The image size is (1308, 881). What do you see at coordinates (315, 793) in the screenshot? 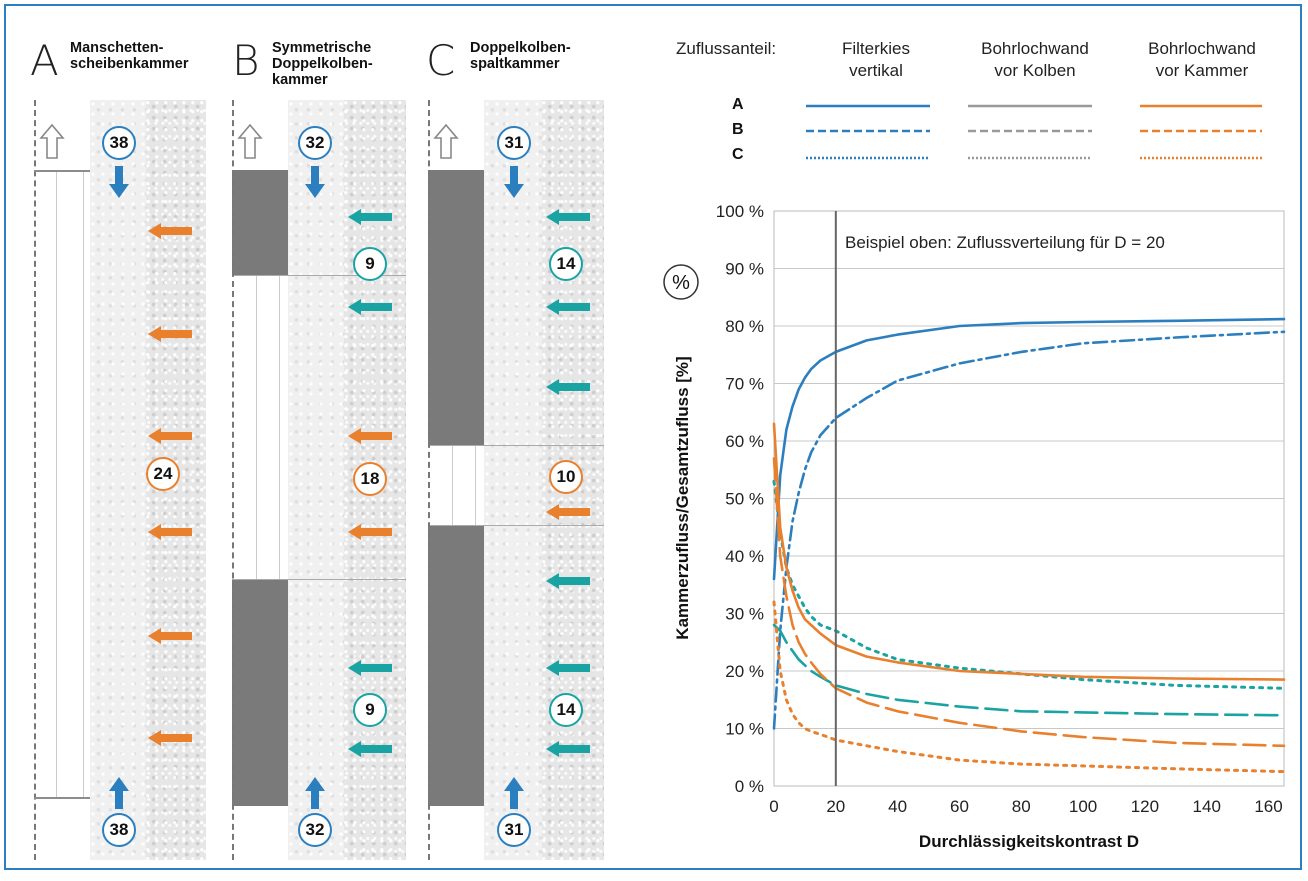
I see `panel-b-up-flow-arrow-icon` at bounding box center [315, 793].